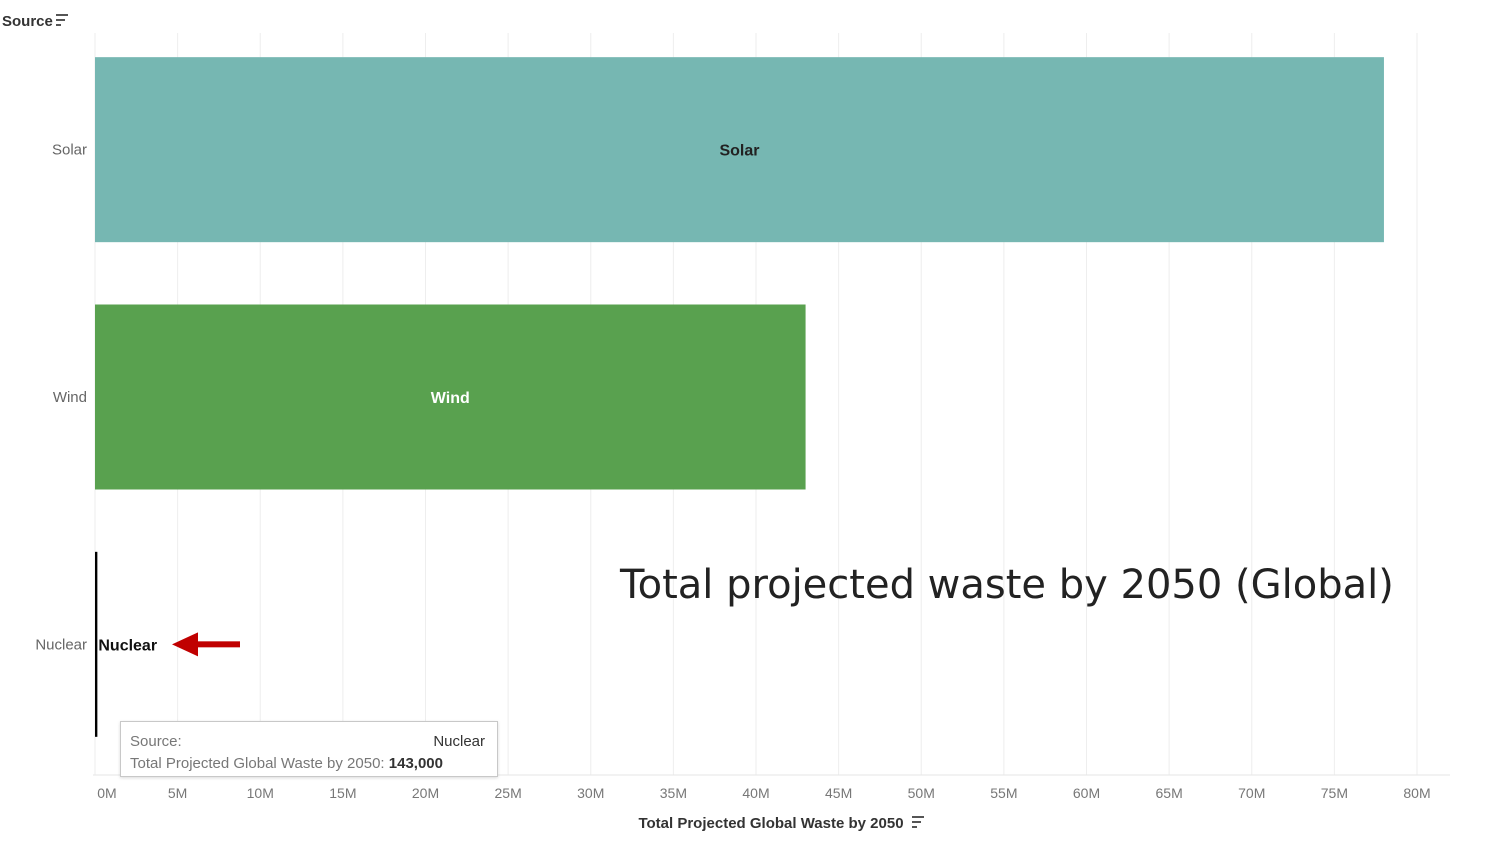  Describe the element at coordinates (1086, 793) in the screenshot. I see `x-tick-label: 60M` at that location.